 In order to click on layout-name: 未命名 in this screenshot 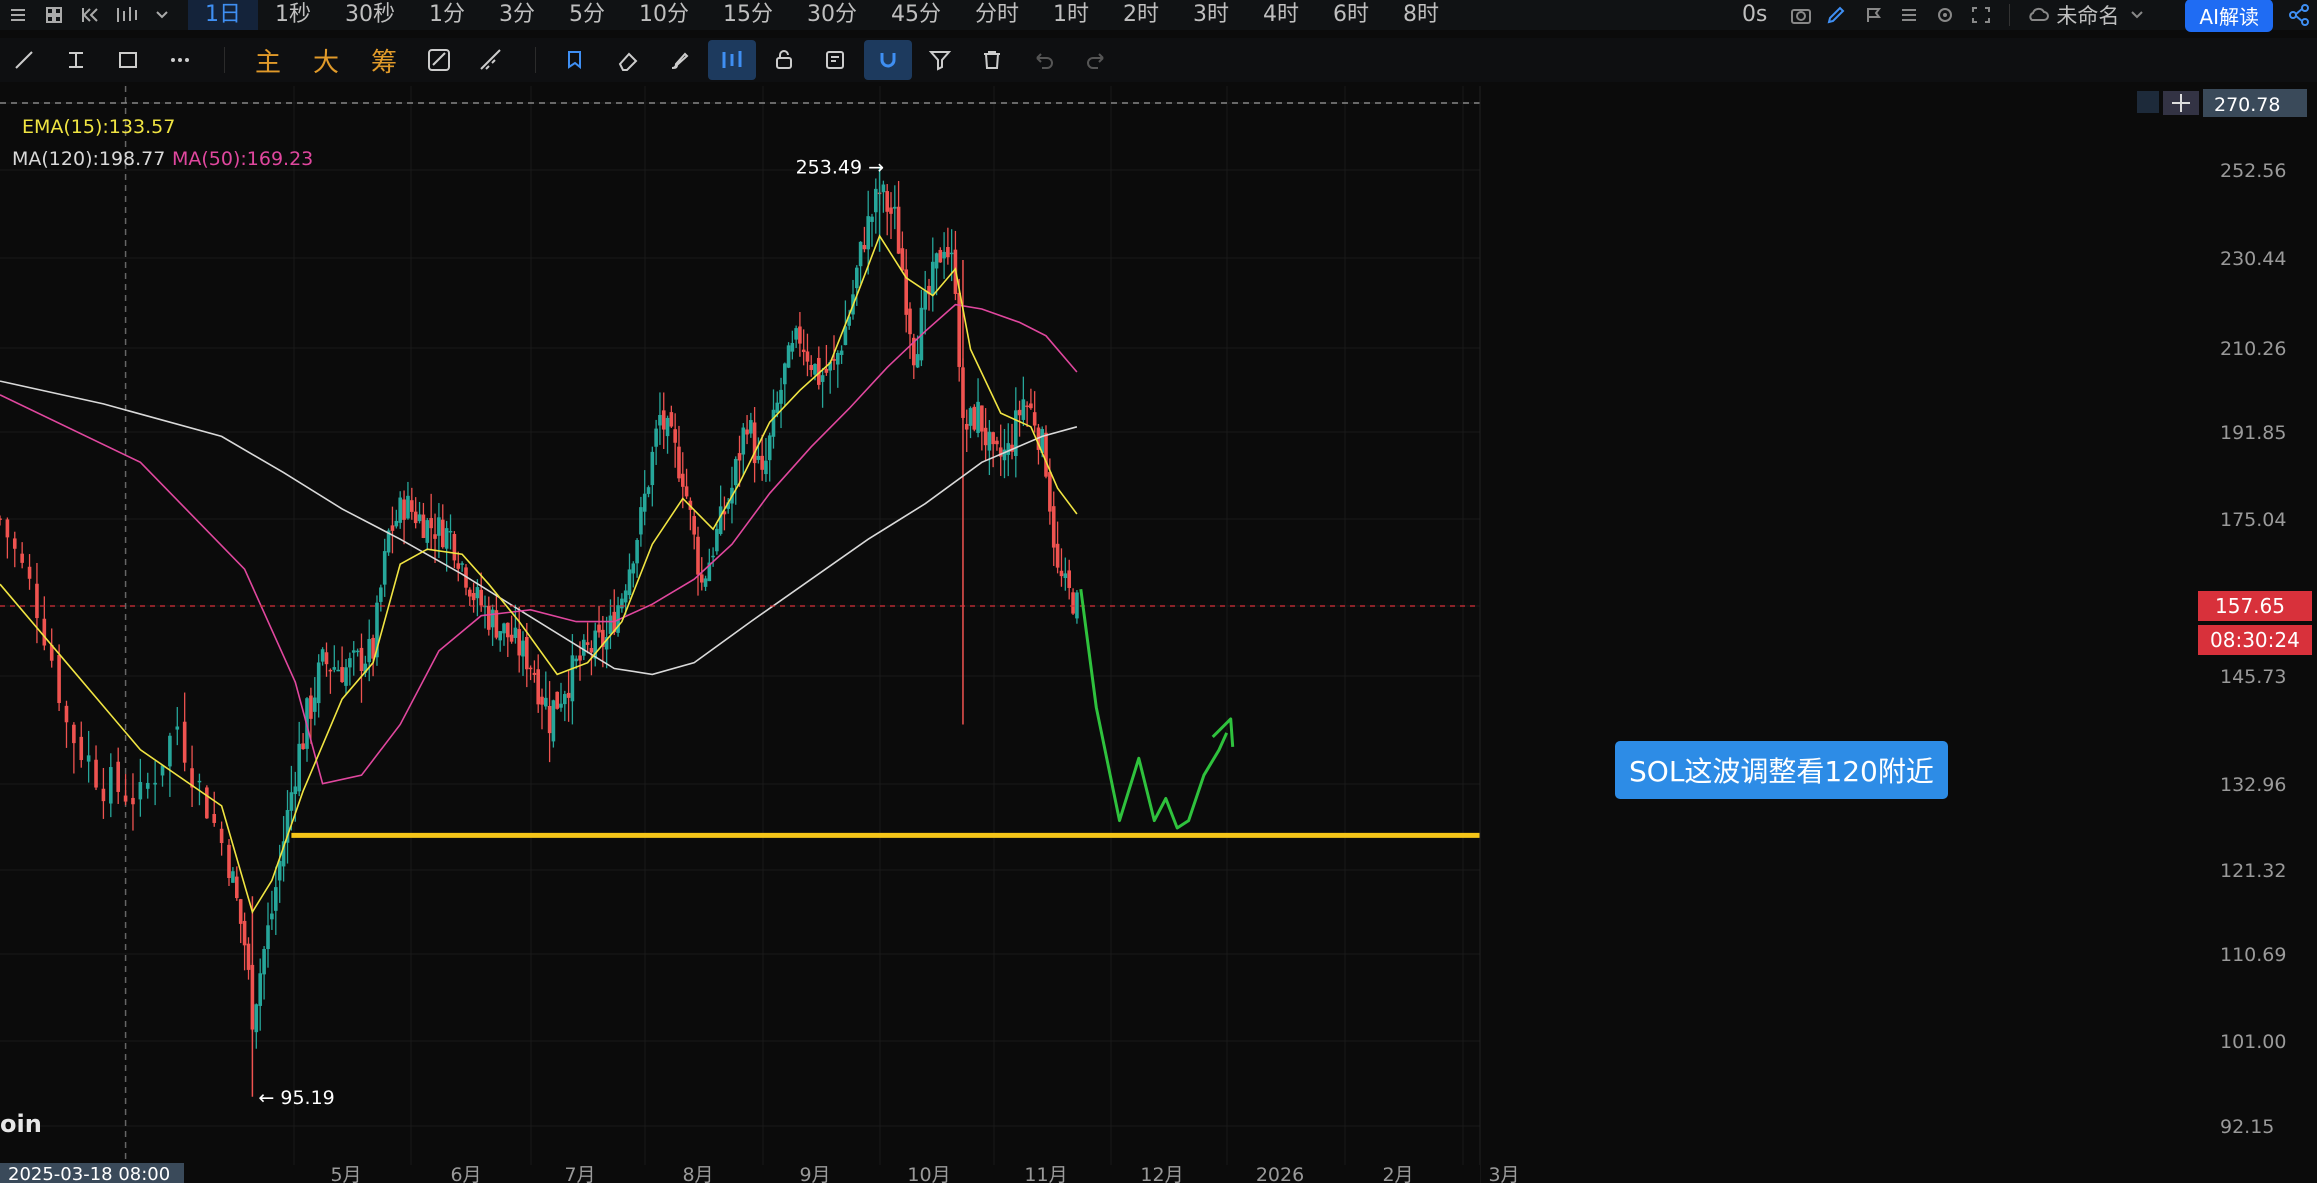, I will do `click(2088, 16)`.